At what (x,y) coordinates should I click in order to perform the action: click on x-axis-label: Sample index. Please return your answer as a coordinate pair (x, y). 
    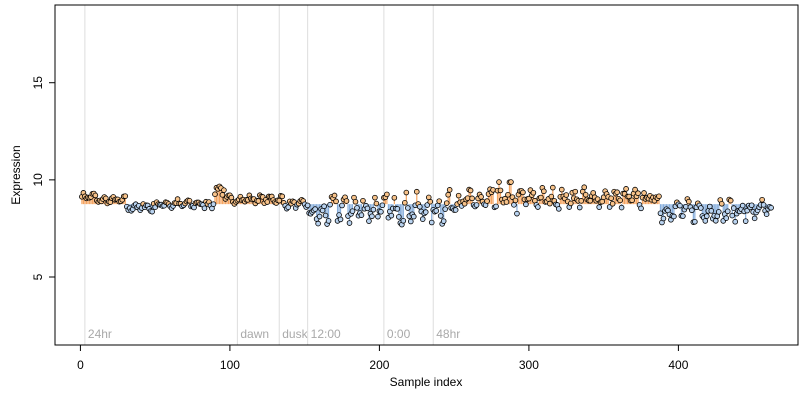
    Looking at the image, I should click on (426, 382).